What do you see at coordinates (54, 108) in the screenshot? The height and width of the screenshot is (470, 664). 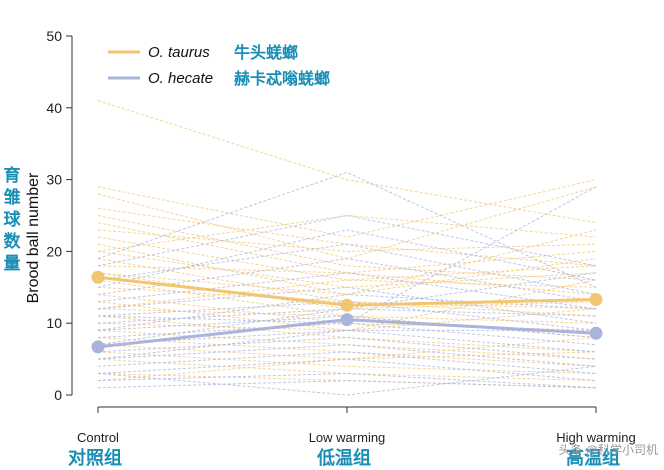 I see `y-tick-label-40: 40` at bounding box center [54, 108].